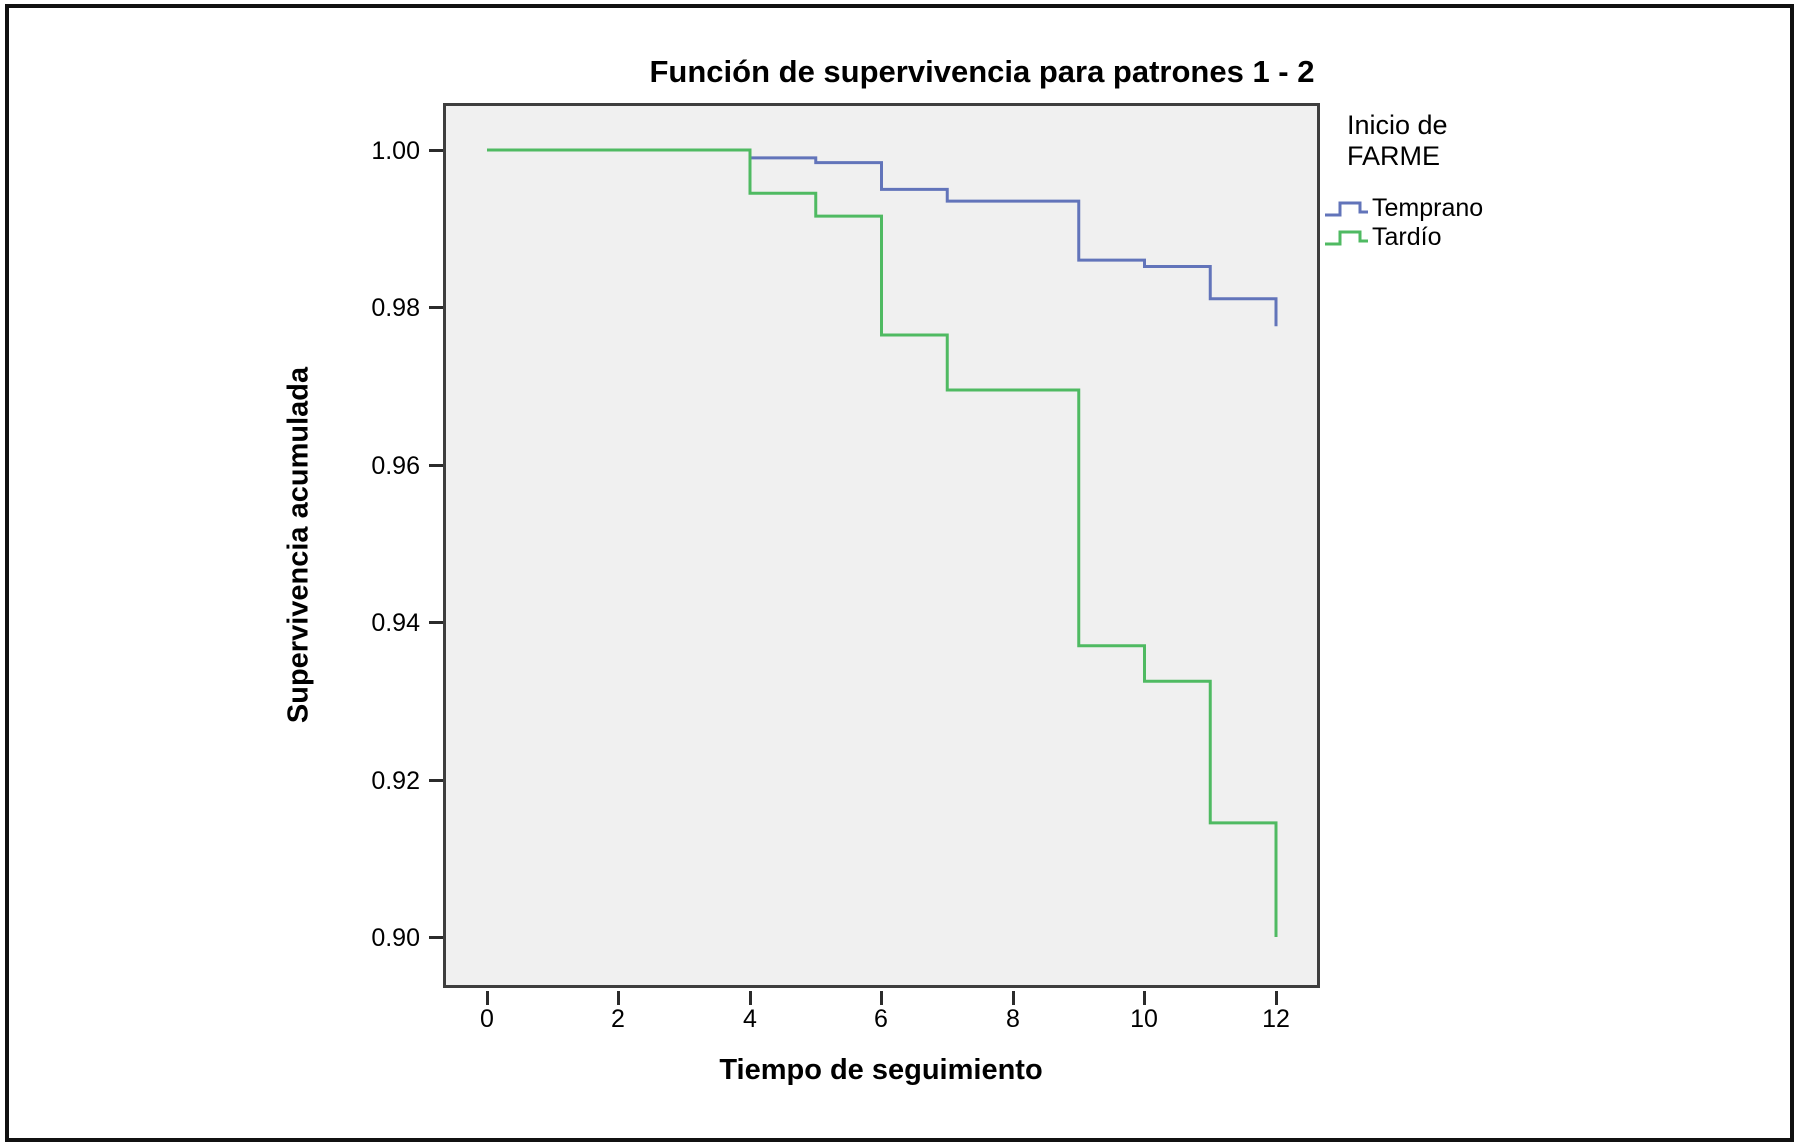 The image size is (1800, 1147). I want to click on legend: Inicio de FARME Temprano Tardío, so click(1444, 181).